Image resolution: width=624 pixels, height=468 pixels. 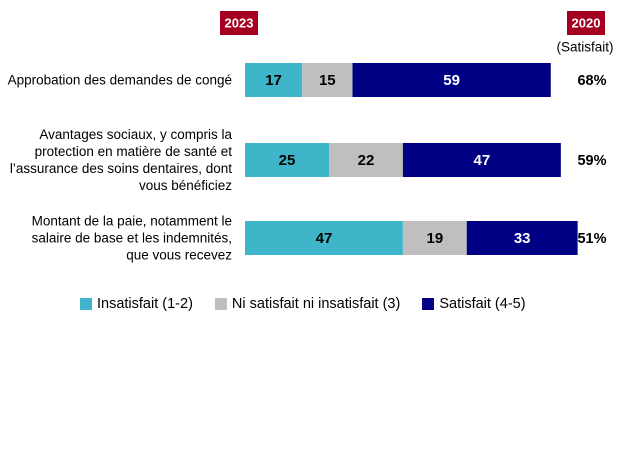 I want to click on data-label: 22, so click(x=366, y=160).